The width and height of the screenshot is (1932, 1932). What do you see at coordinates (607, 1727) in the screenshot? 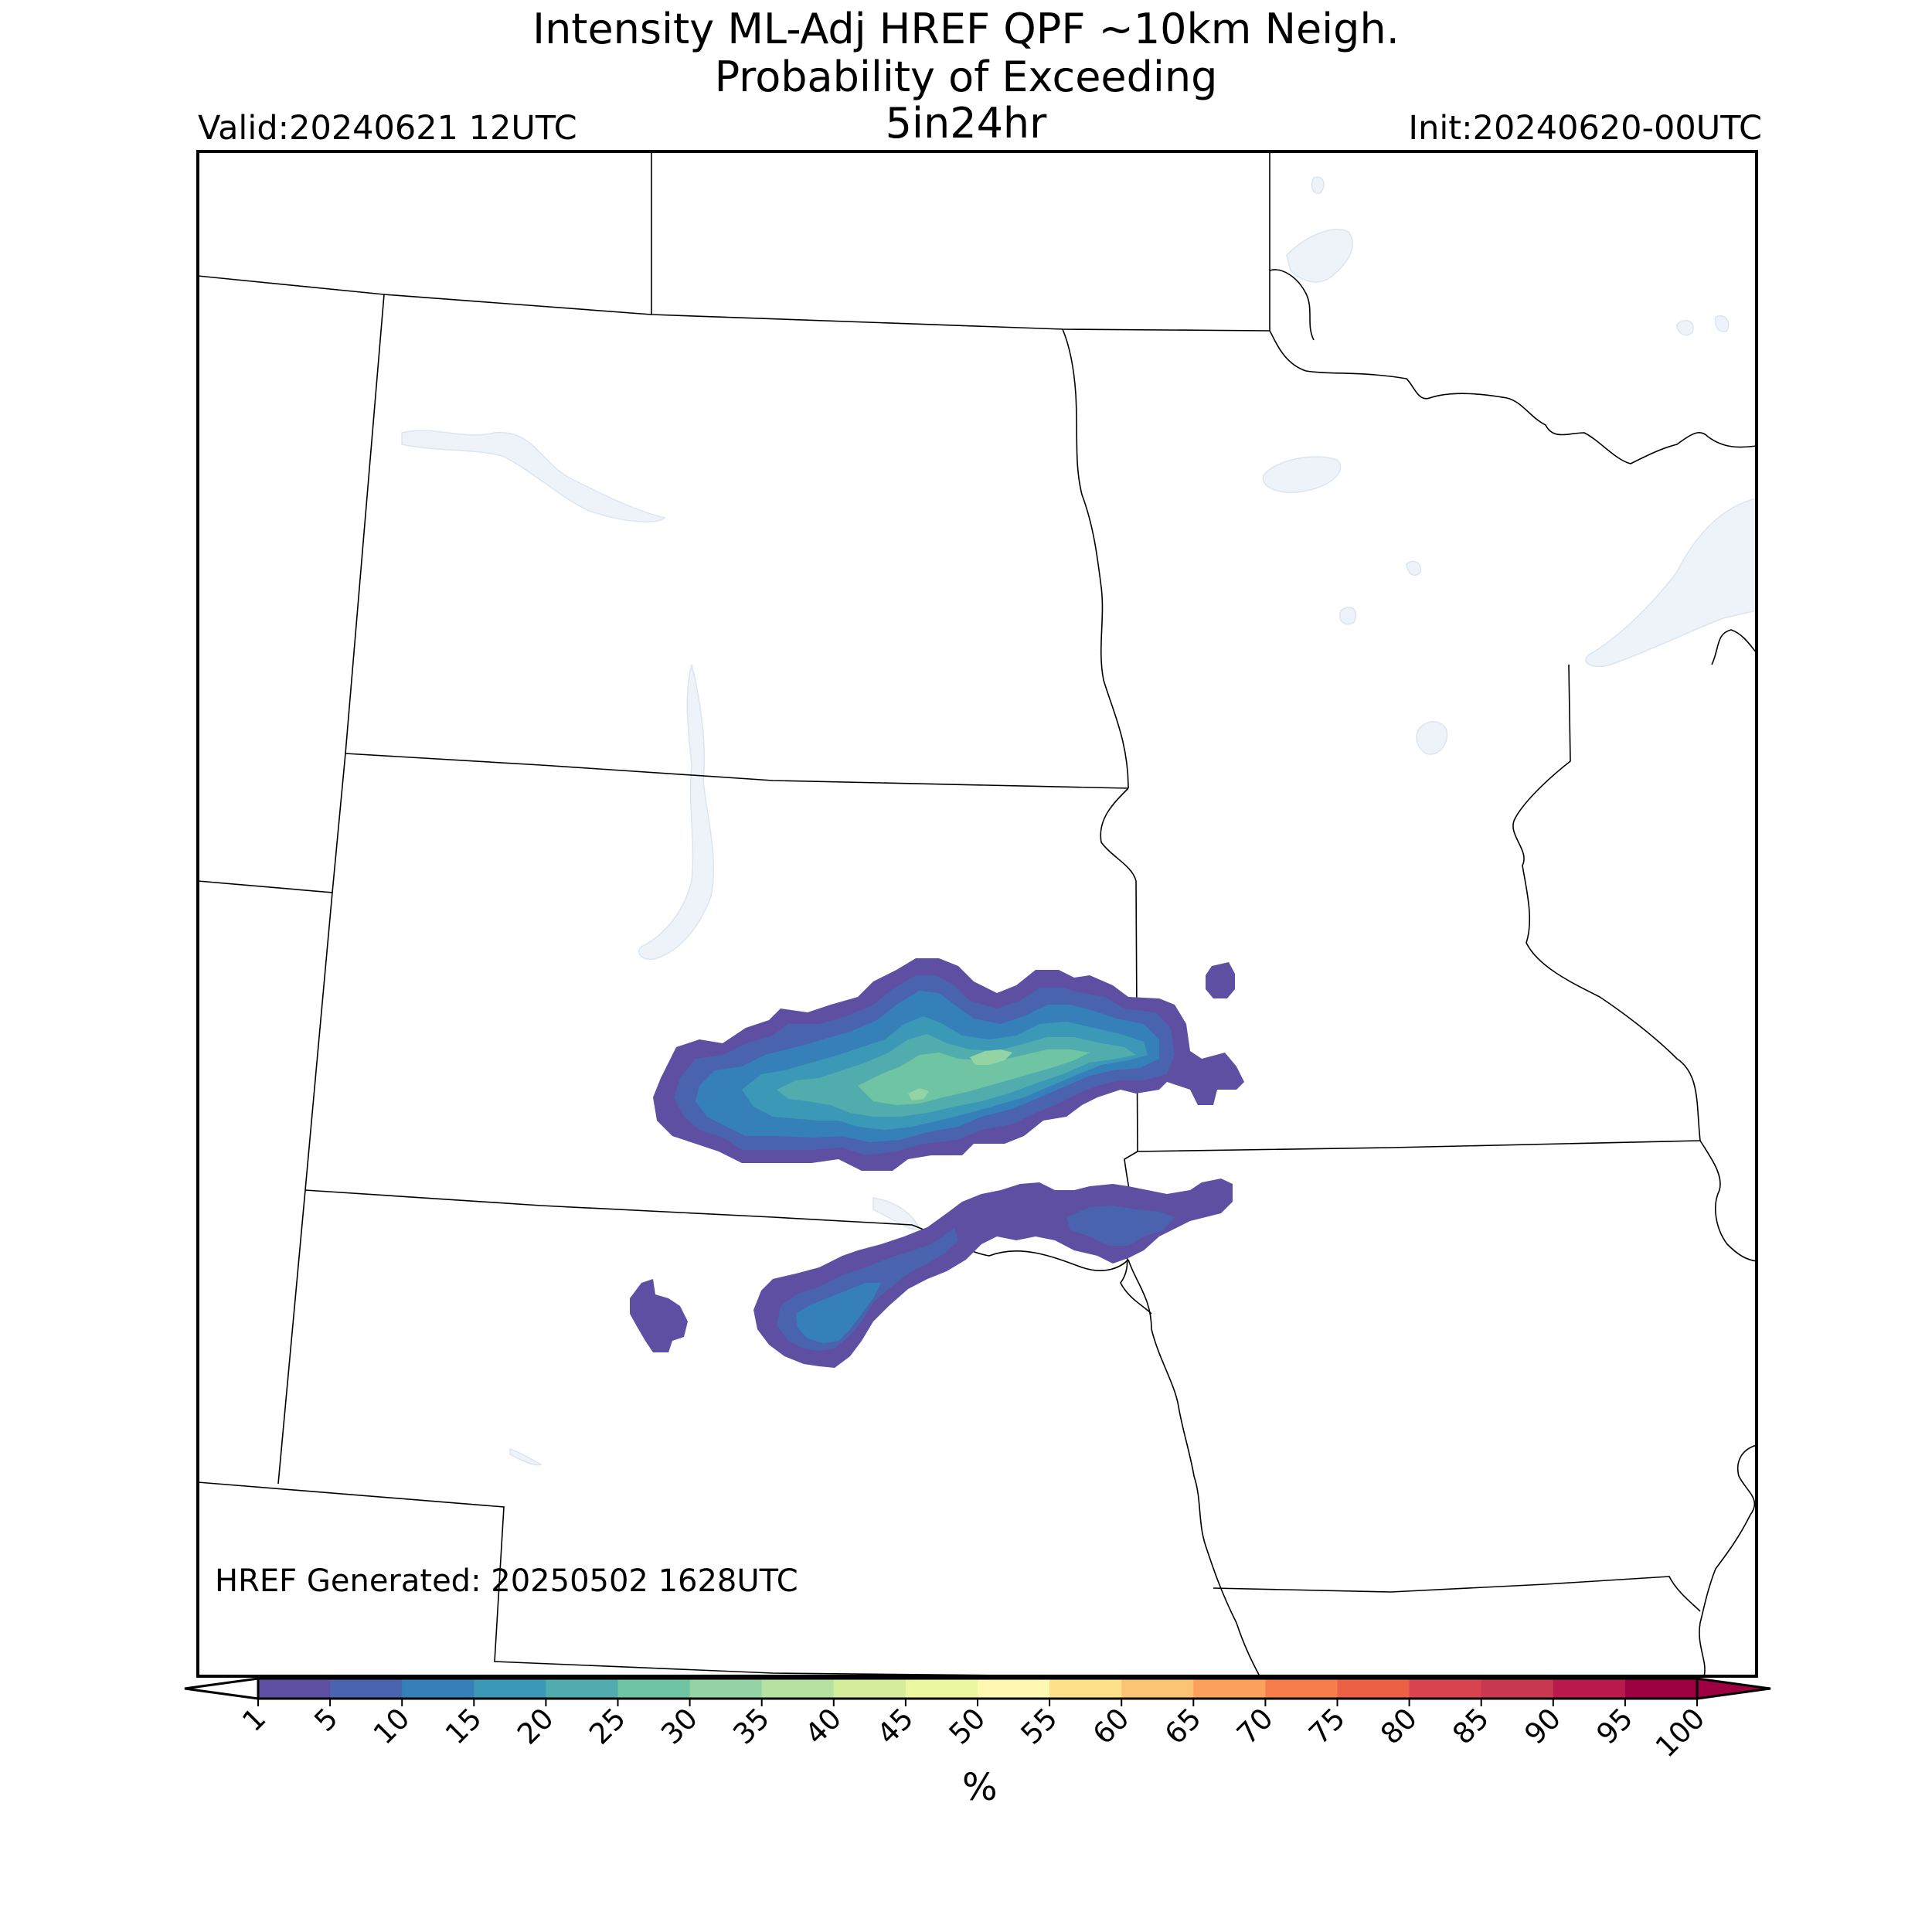
I see `colorbar-tick-label: 25` at bounding box center [607, 1727].